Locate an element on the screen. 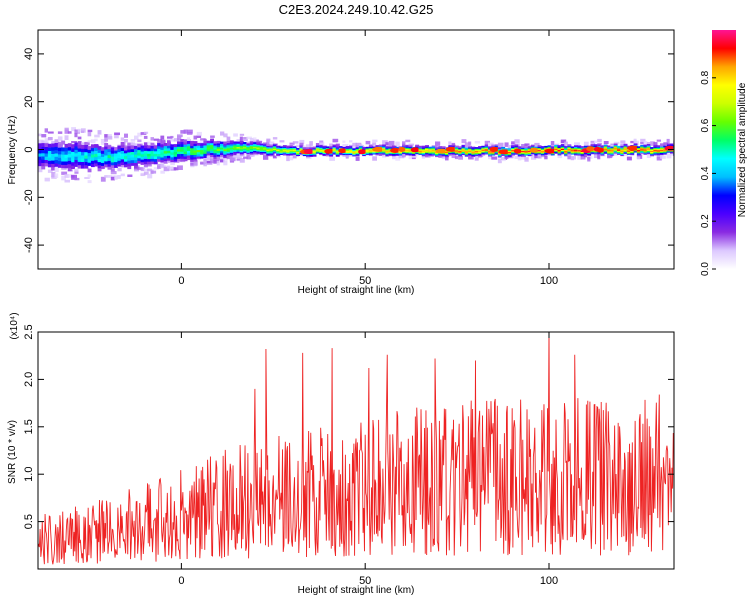 The height and width of the screenshot is (605, 750). colorbar-label: Normalized spectral amplitude is located at coordinates (742, 149).